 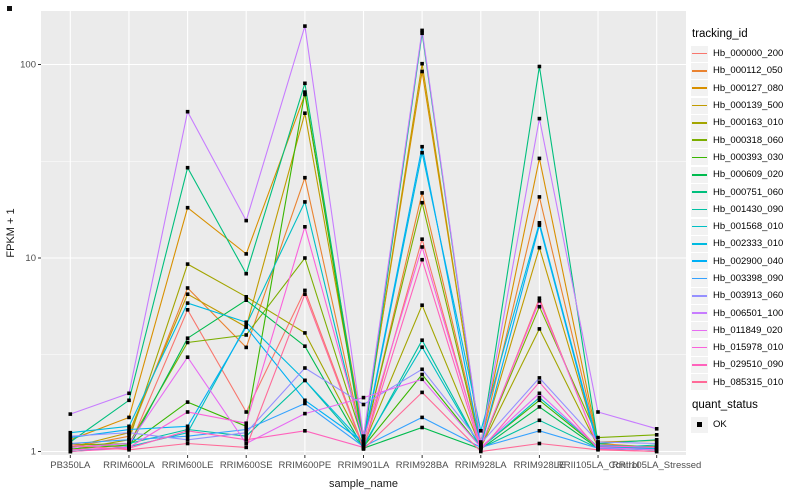 I want to click on legend-item: Hb_029510_090, so click(x=745, y=364).